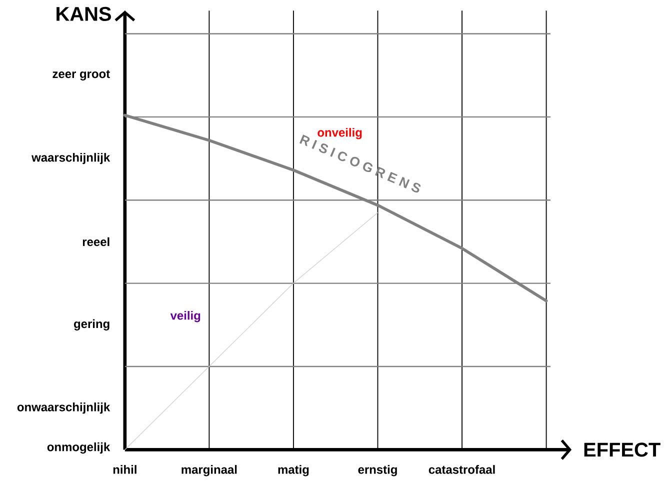  Describe the element at coordinates (377, 470) in the screenshot. I see `x-tick-label: ernstig` at that location.